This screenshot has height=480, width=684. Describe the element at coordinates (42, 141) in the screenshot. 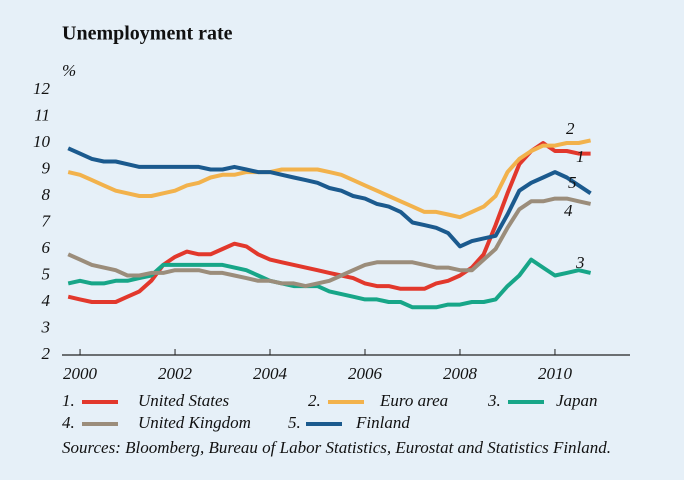

I see `y-tick-label: 10` at that location.